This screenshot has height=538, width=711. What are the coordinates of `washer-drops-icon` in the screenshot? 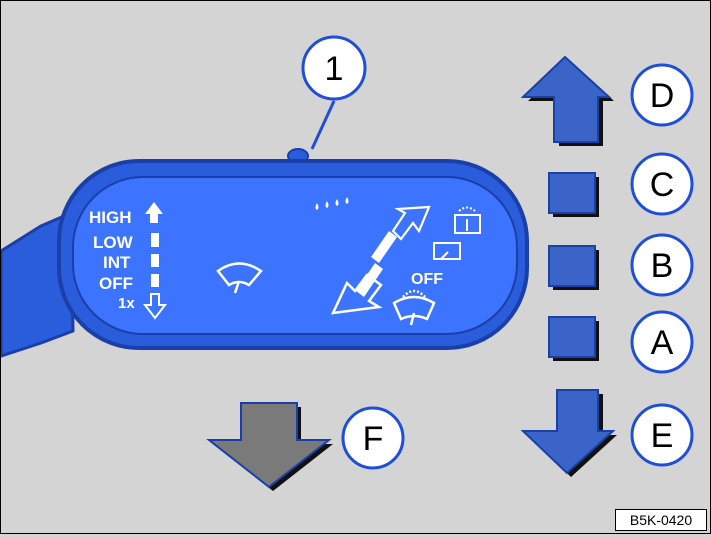 It's located at (332, 203).